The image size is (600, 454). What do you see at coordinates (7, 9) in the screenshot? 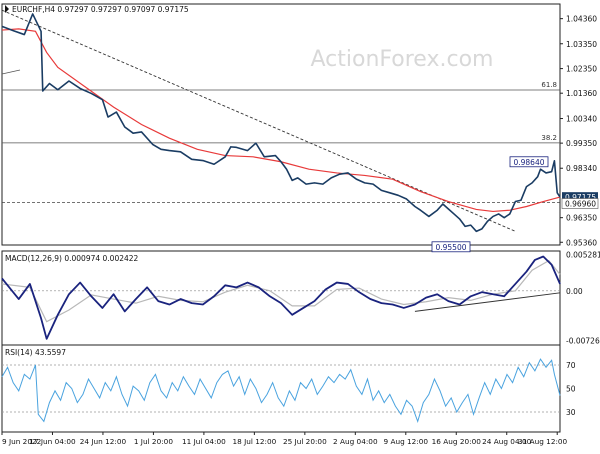
I see `title-arrow-icon` at bounding box center [7, 9].